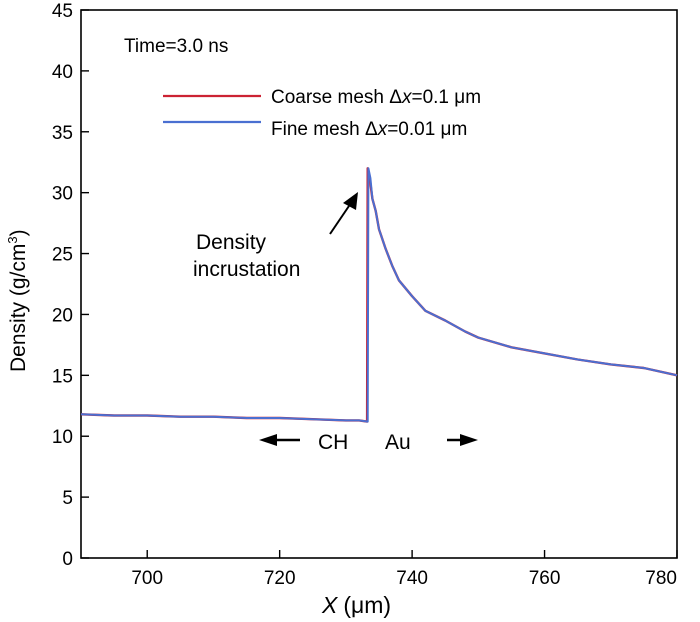 Image resolution: width=700 pixels, height=622 pixels. Describe the element at coordinates (62, 133) in the screenshot. I see `y-tick-label: 35` at that location.